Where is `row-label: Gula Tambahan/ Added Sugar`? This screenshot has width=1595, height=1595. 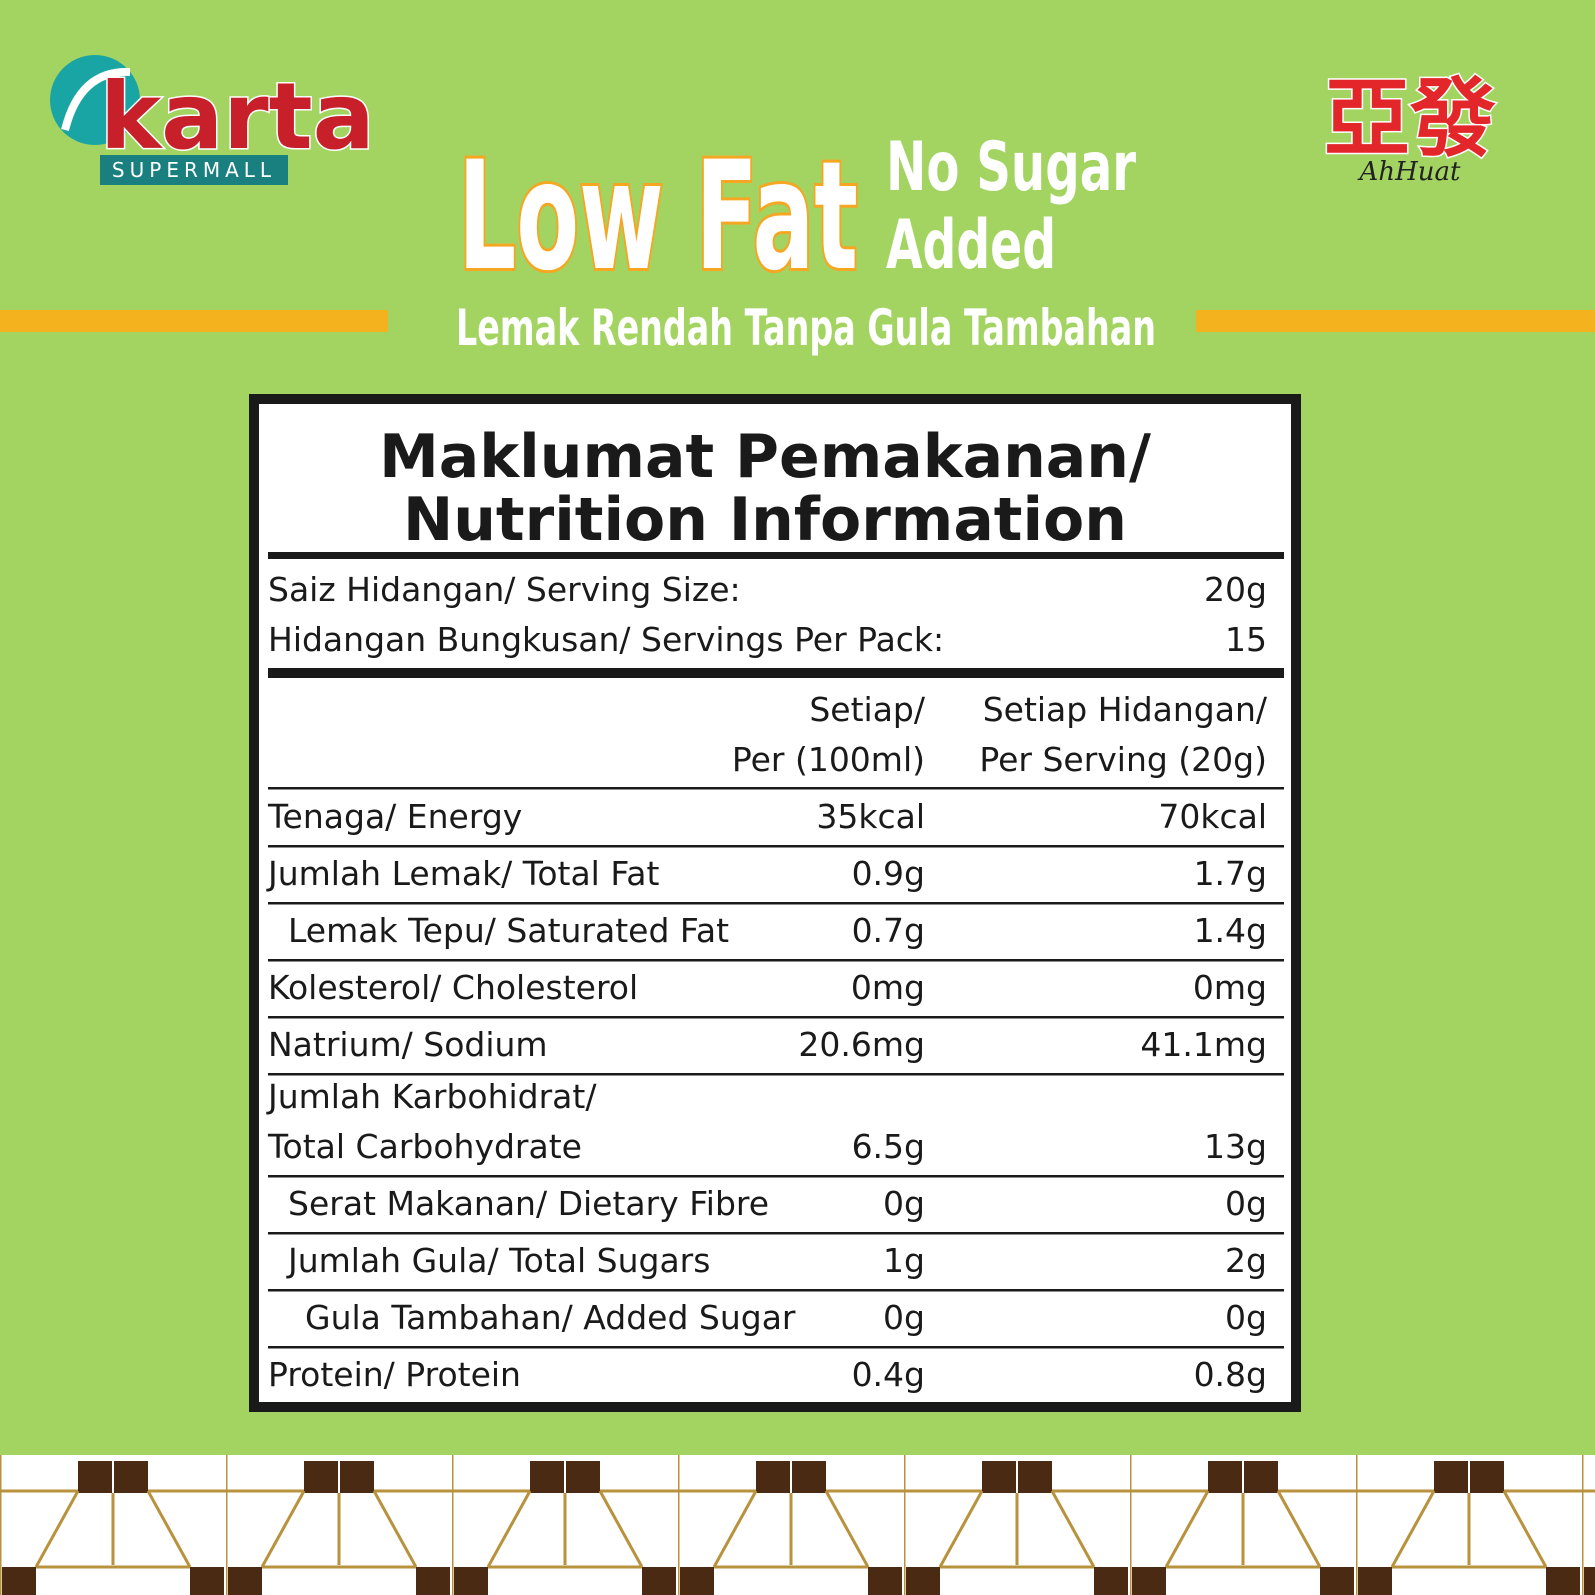
row-label: Gula Tambahan/ Added Sugar is located at coordinates (550, 1317).